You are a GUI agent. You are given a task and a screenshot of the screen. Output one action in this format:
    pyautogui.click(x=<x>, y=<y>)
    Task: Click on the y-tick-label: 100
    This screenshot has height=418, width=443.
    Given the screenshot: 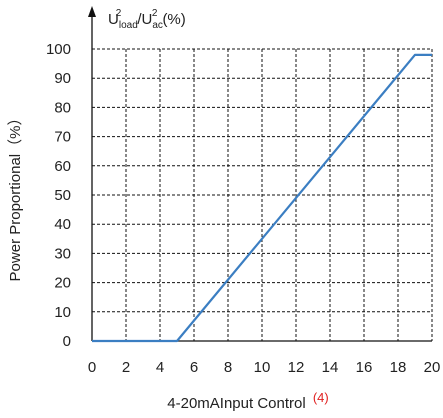 What is the action you would take?
    pyautogui.click(x=58, y=49)
    